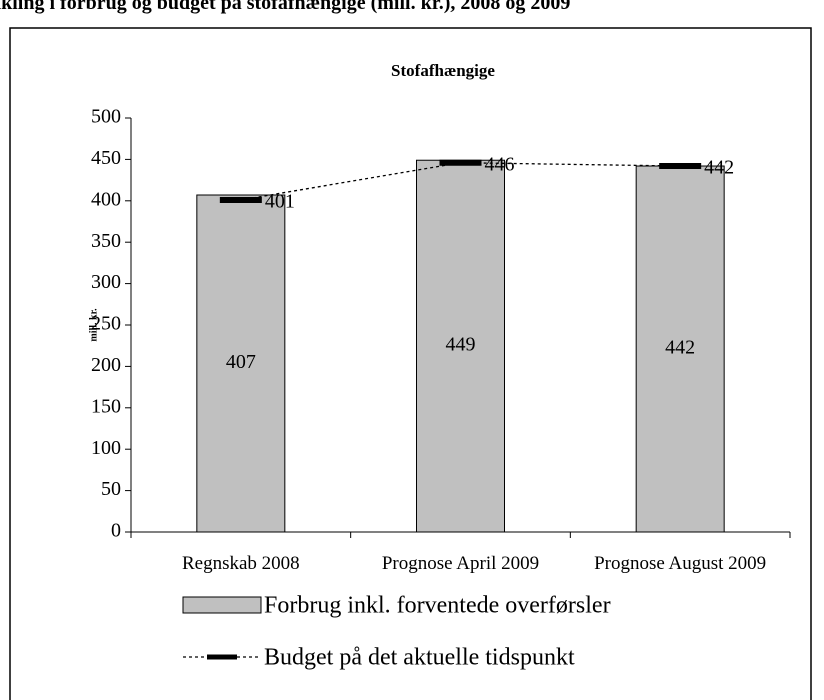 The width and height of the screenshot is (824, 700). What do you see at coordinates (106, 282) in the screenshot?
I see `y-tick-label: 300` at bounding box center [106, 282].